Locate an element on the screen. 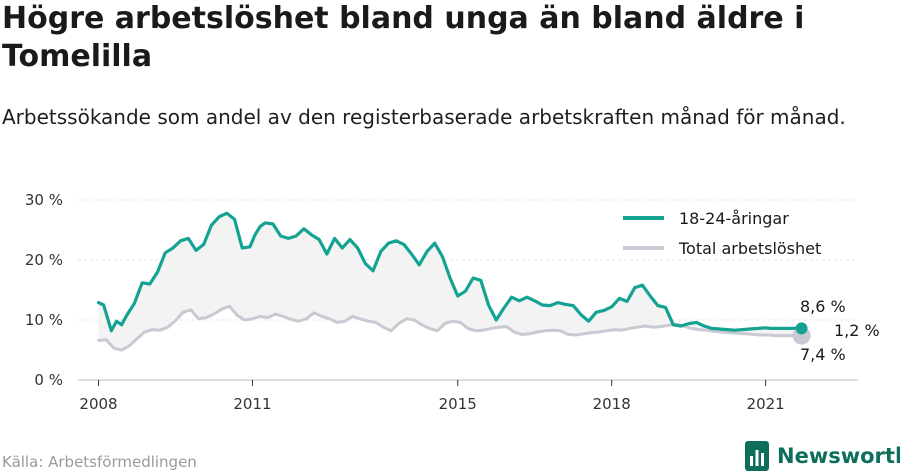 The height and width of the screenshot is (474, 900). x-tick-labels: 2008 2011 2015 2018 2021 is located at coordinates (431, 404).